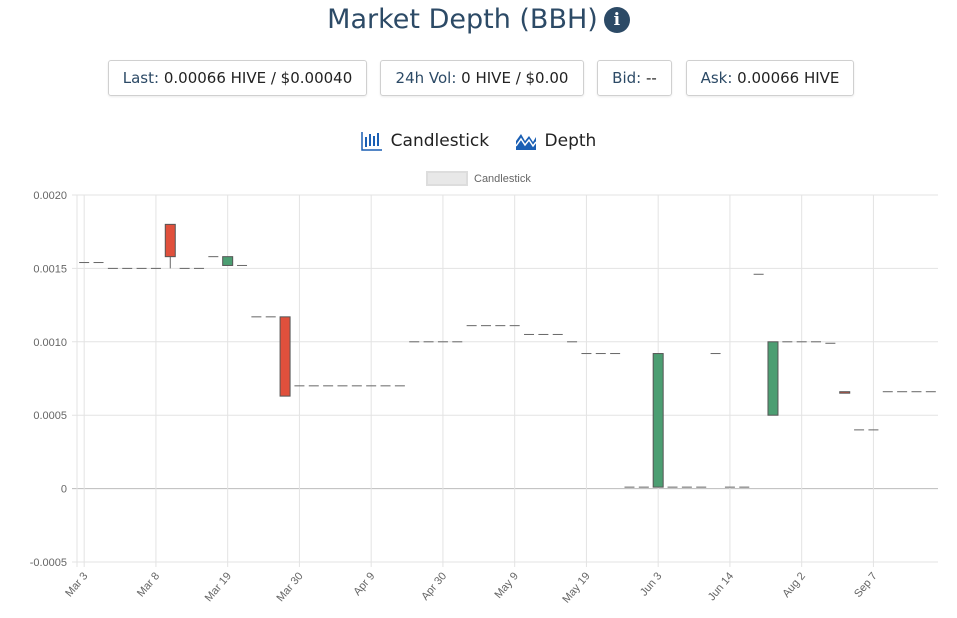 This screenshot has width=957, height=618. I want to click on tab-label: Depth, so click(570, 141).